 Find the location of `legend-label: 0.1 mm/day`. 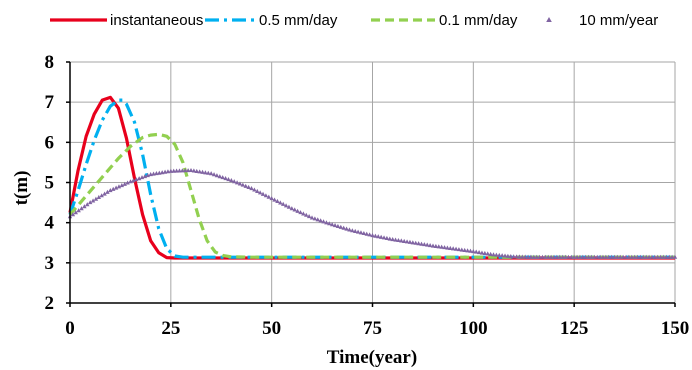

legend-label: 0.1 mm/day is located at coordinates (478, 20).